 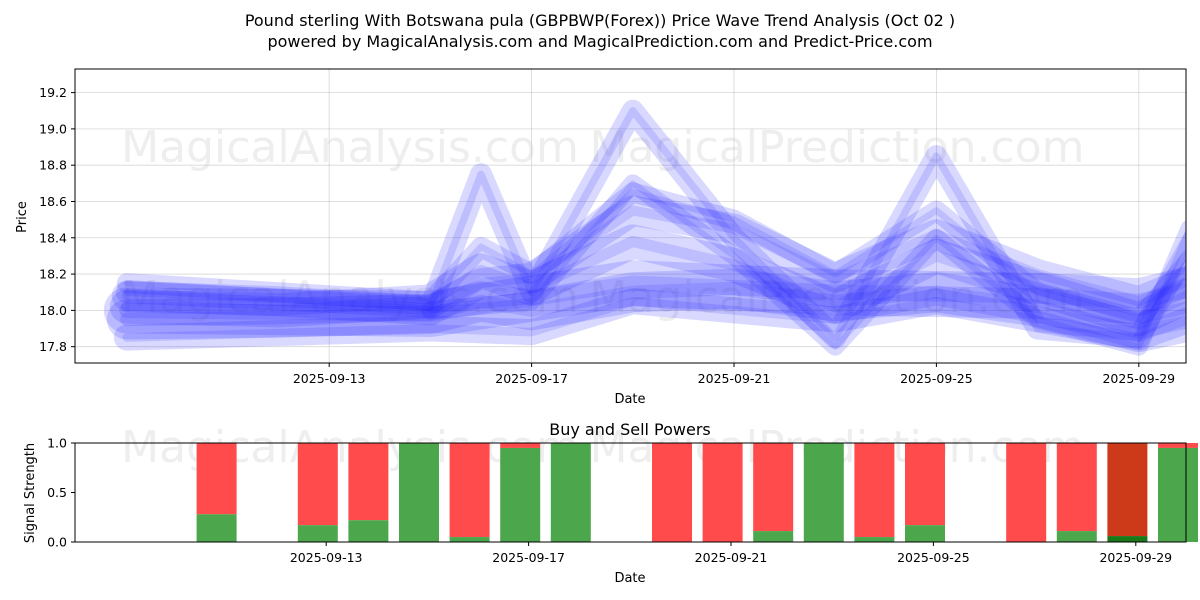 What do you see at coordinates (53, 92) in the screenshot?
I see `main-y-tick-label: 19.2` at bounding box center [53, 92].